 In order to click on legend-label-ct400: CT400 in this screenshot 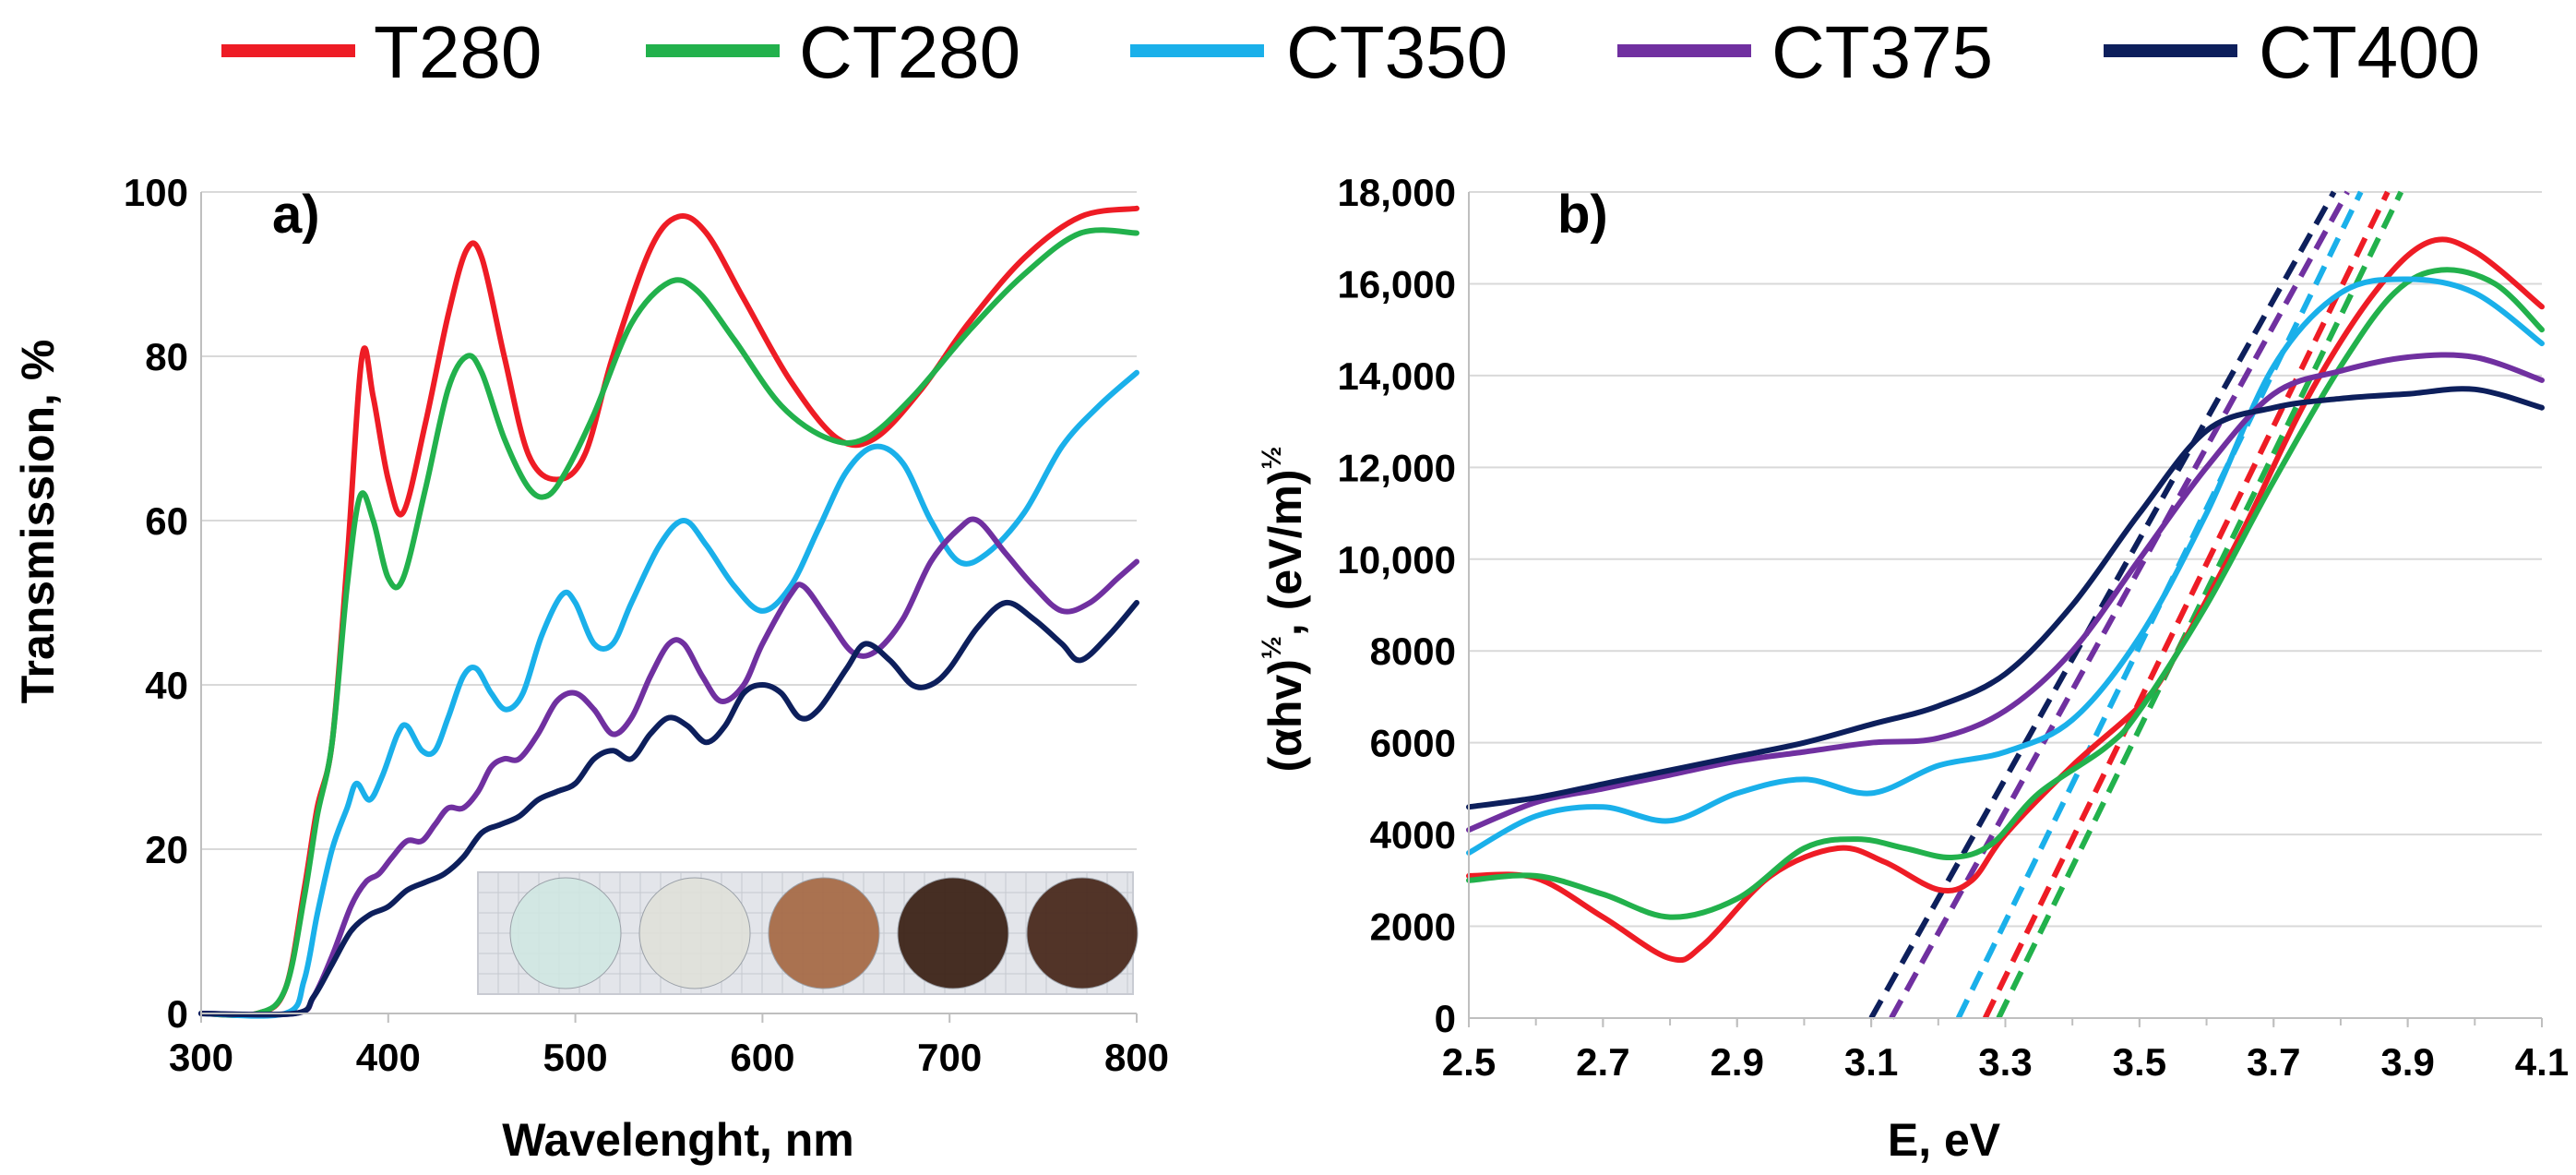, I will do `click(2369, 52)`.